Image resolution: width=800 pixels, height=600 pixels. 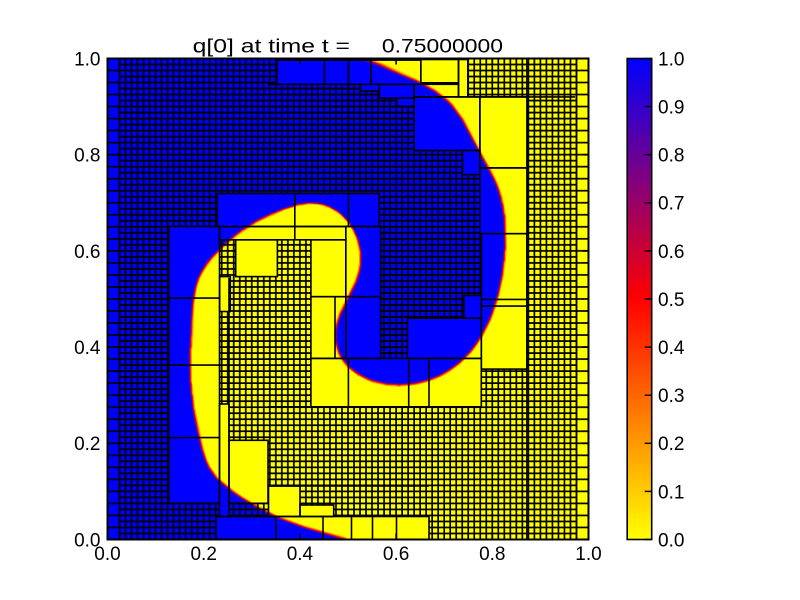 I want to click on svg-text: q[0] at time t =, so click(x=271, y=47).